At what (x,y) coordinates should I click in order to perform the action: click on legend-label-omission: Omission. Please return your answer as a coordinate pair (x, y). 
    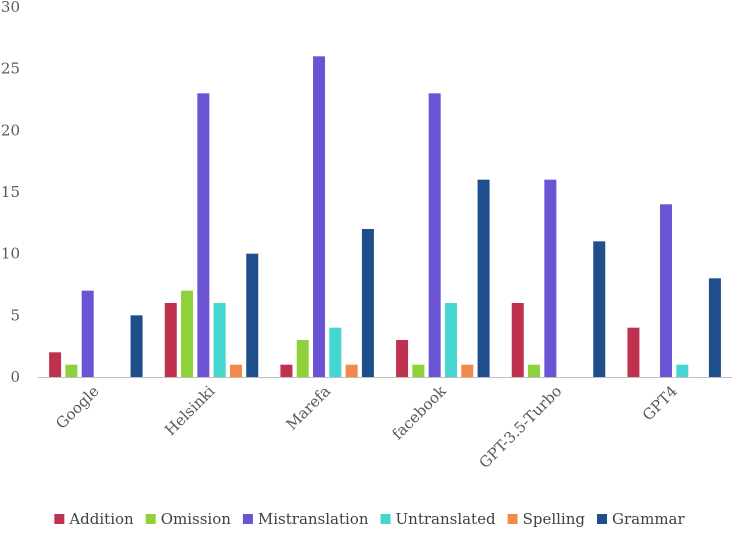
    Looking at the image, I should click on (196, 519).